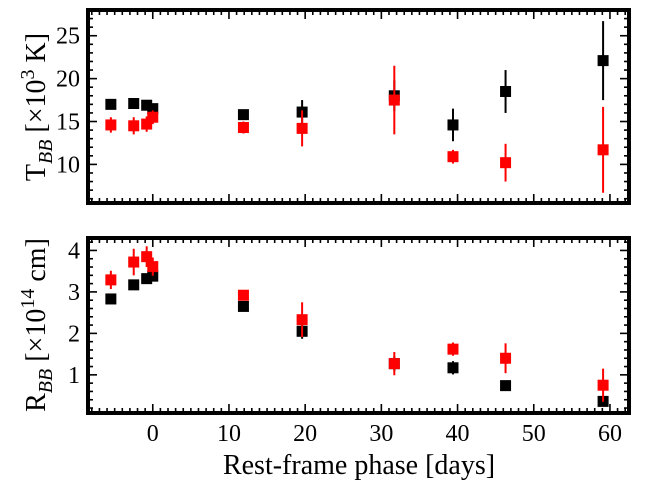 The height and width of the screenshot is (481, 654). Describe the element at coordinates (74, 334) in the screenshot. I see `radius-y-tick-label: 2` at that location.